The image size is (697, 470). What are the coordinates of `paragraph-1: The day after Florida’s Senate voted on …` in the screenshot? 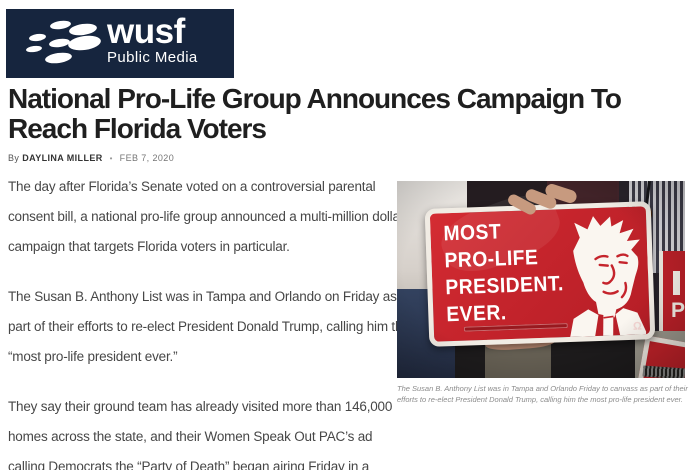 It's located at (206, 216).